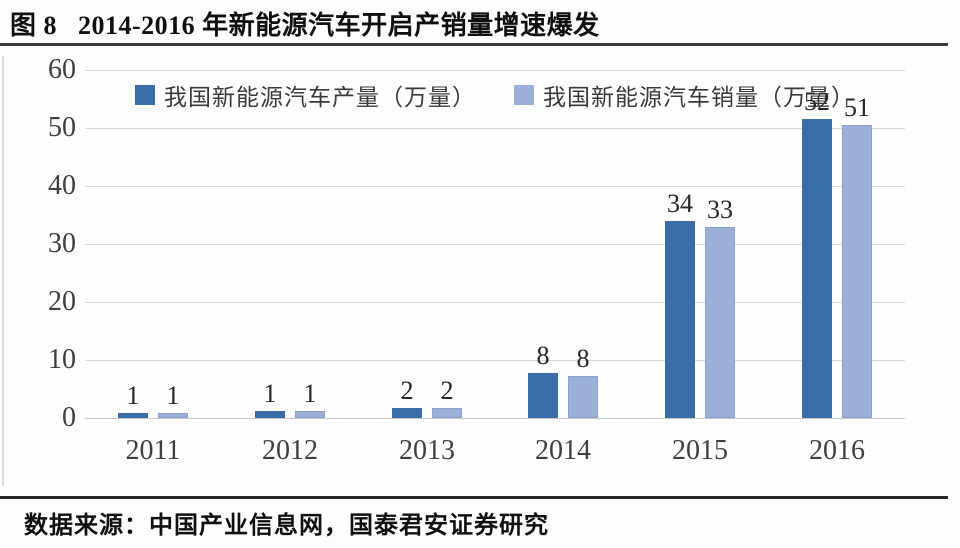 The width and height of the screenshot is (960, 548). I want to click on legend-swatch-icon-production, so click(145, 95).